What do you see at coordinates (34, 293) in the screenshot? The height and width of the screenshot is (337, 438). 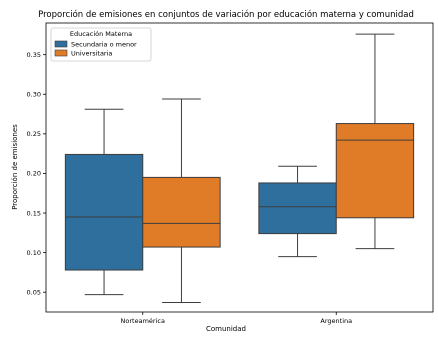 I see `y-tick-label: 0.05` at bounding box center [34, 293].